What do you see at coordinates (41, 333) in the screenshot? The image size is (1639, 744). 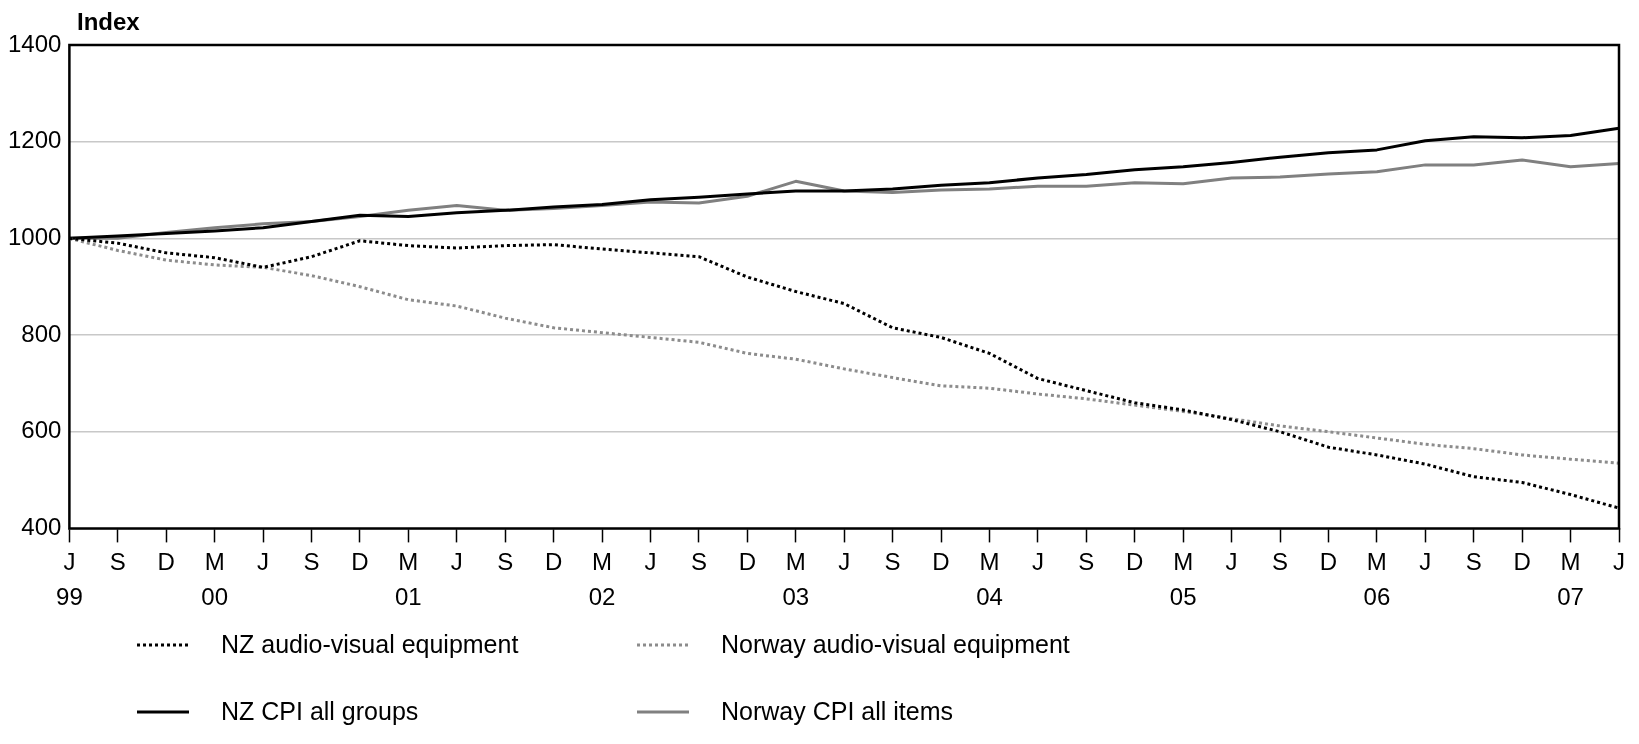 I see `y-tick-label: 800` at bounding box center [41, 333].